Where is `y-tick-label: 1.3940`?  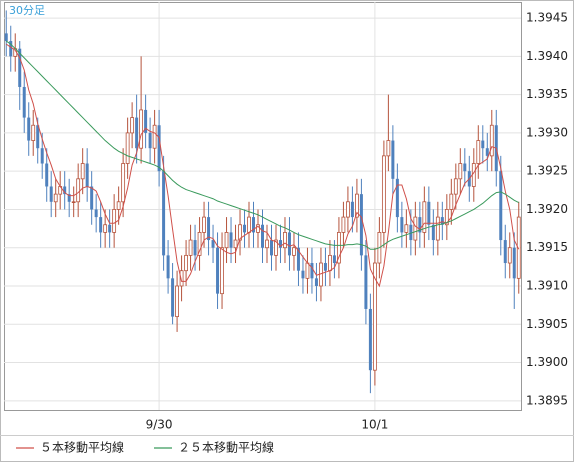 y-tick-label: 1.3940 is located at coordinates (547, 56).